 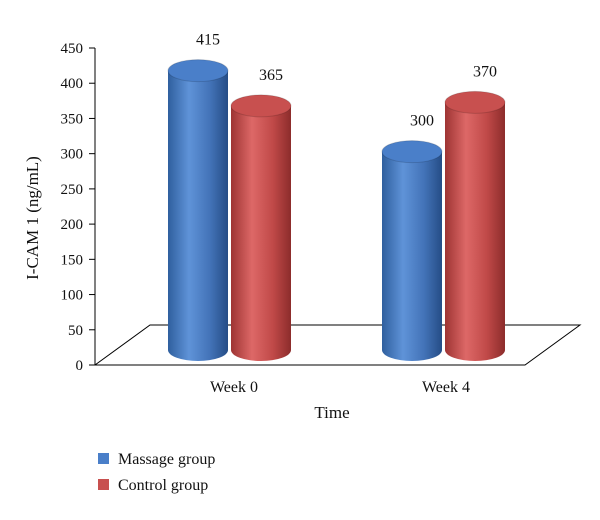 What do you see at coordinates (72, 296) in the screenshot?
I see `y-tick-label: 100` at bounding box center [72, 296].